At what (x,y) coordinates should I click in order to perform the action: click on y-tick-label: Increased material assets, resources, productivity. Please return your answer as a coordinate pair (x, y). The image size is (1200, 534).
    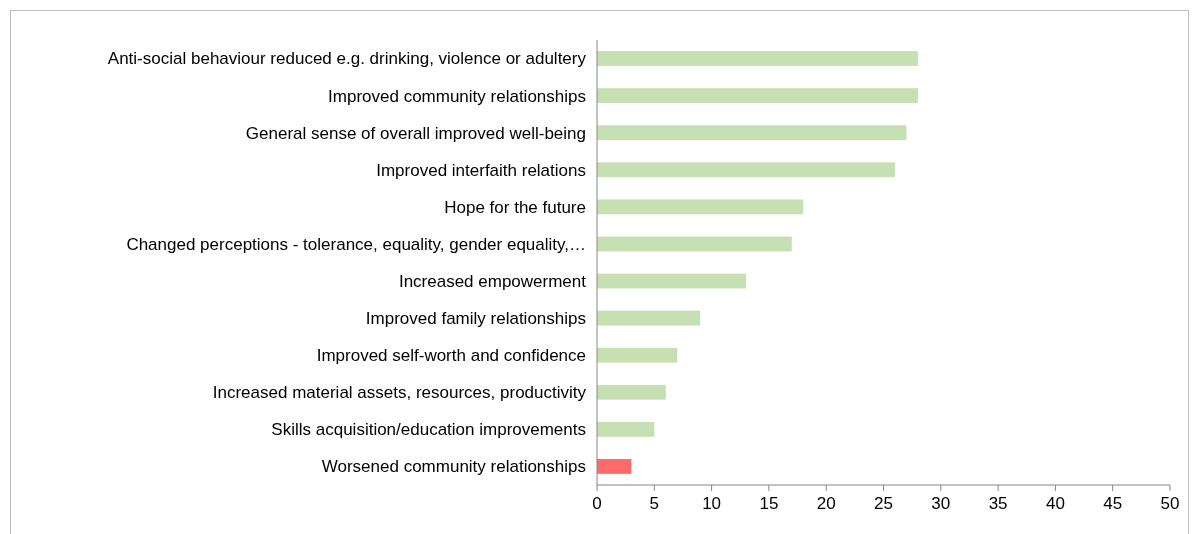
    Looking at the image, I should click on (399, 393).